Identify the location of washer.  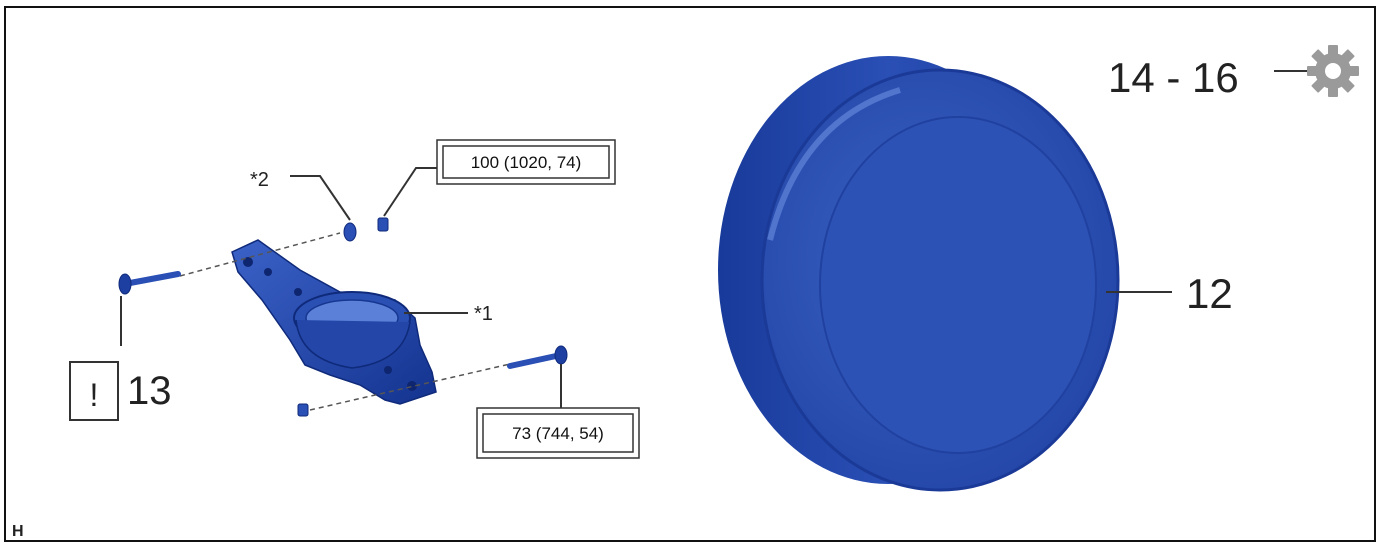
(350, 232).